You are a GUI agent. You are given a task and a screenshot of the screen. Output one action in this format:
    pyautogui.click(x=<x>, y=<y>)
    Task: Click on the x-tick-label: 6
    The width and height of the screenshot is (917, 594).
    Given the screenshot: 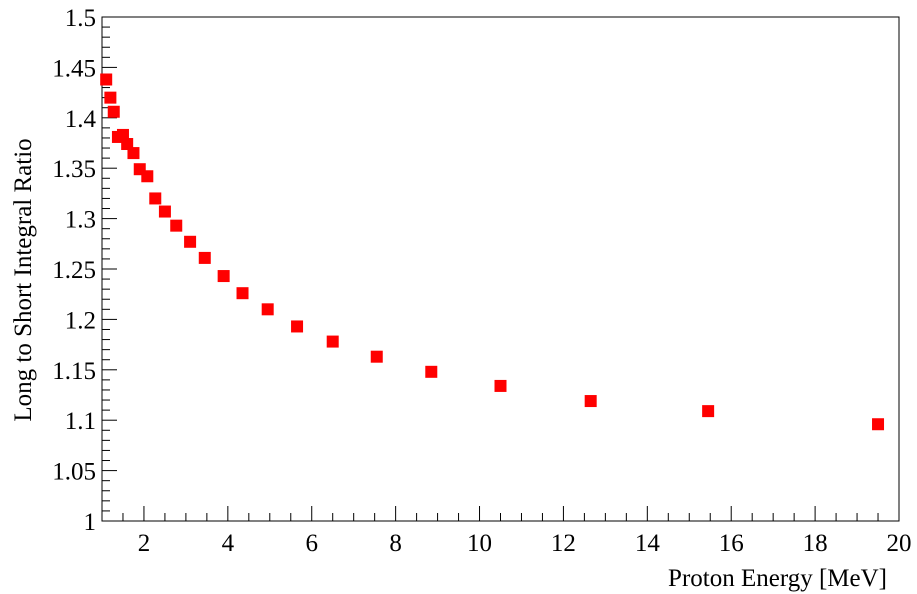 What is the action you would take?
    pyautogui.click(x=311, y=543)
    